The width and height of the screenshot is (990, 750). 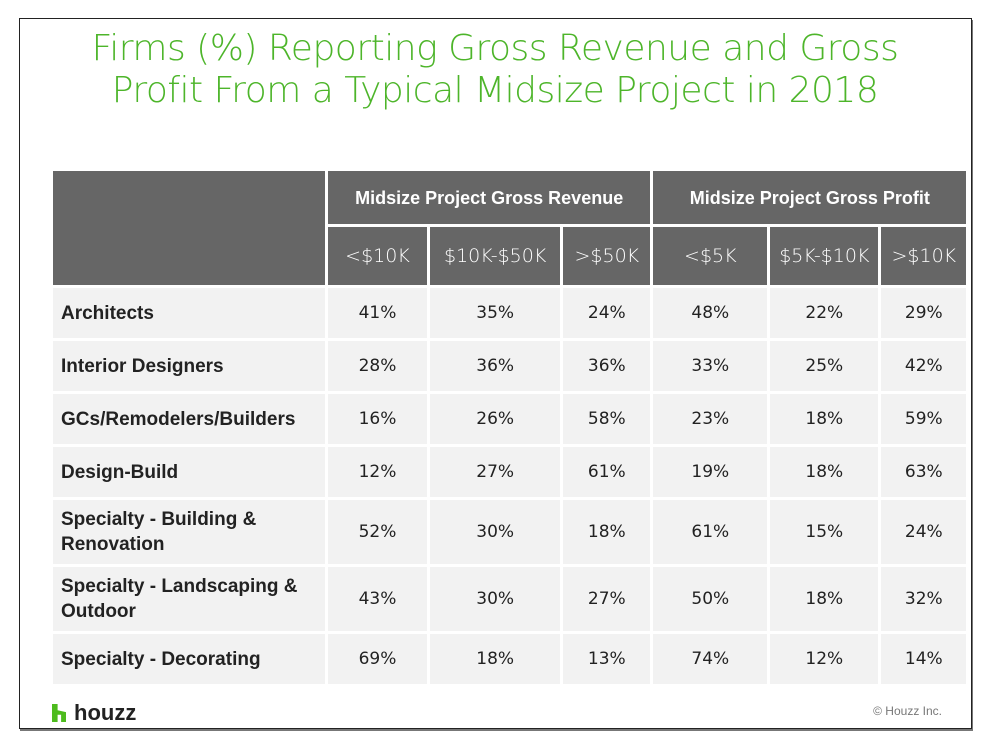 What do you see at coordinates (710, 256) in the screenshot?
I see `column-header: <$5K` at bounding box center [710, 256].